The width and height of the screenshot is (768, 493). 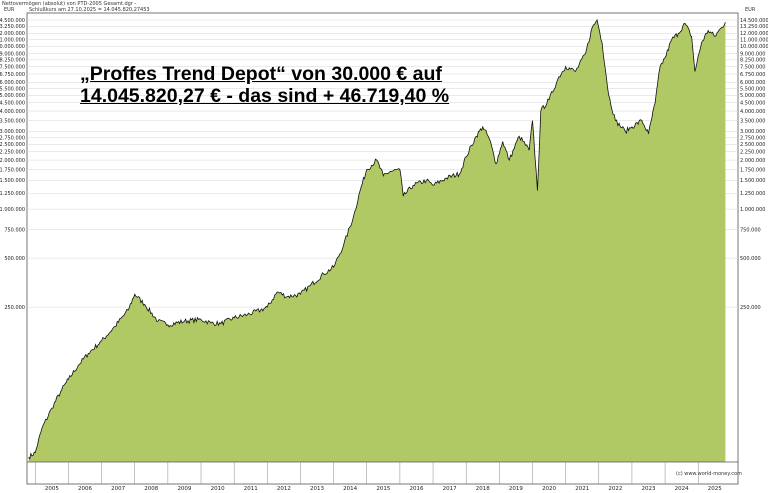 I want to click on x-tick-label: 2020, so click(x=549, y=489).